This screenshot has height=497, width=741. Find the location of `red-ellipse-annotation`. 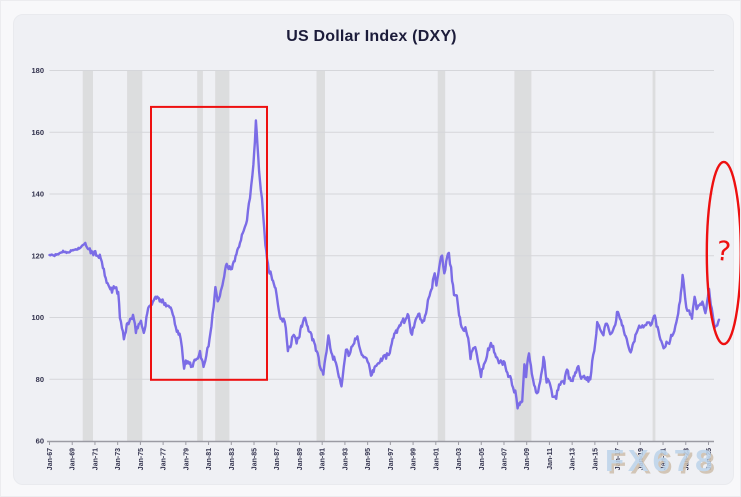

red-ellipse-annotation is located at coordinates (722, 253).